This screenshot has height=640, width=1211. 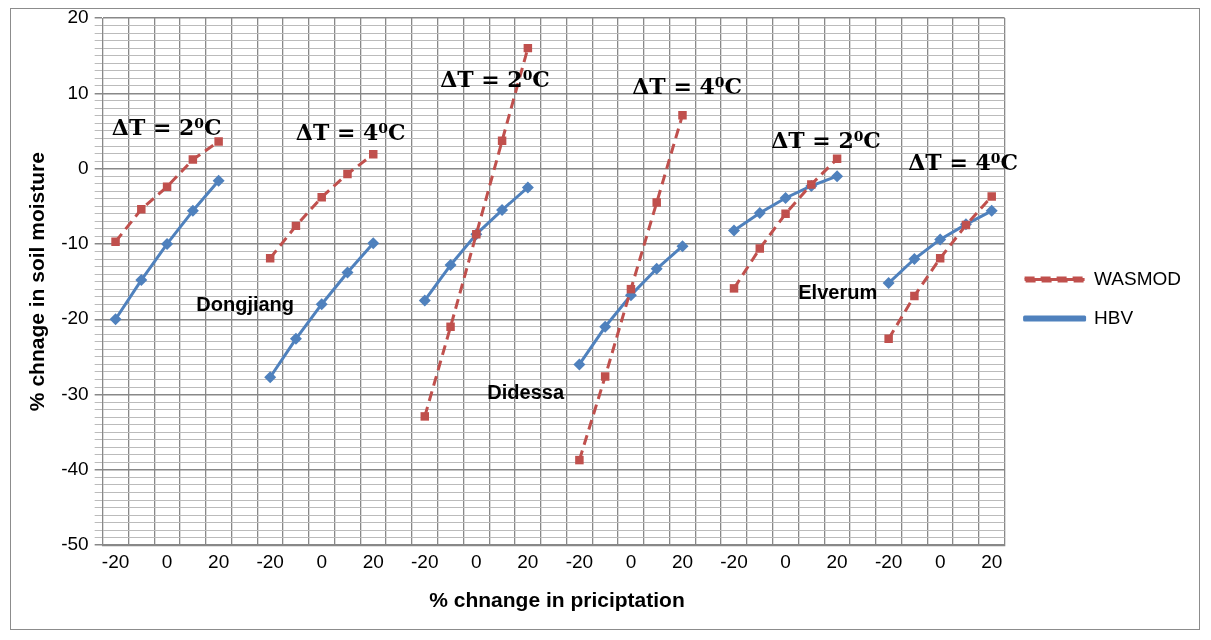 What do you see at coordinates (1138, 278) in the screenshot?
I see `legend-label: WASMOD` at bounding box center [1138, 278].